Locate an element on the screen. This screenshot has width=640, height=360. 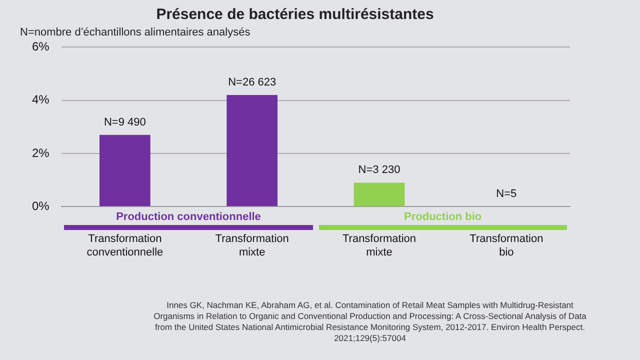
x-tick-label: Transformation bio is located at coordinates (507, 245).